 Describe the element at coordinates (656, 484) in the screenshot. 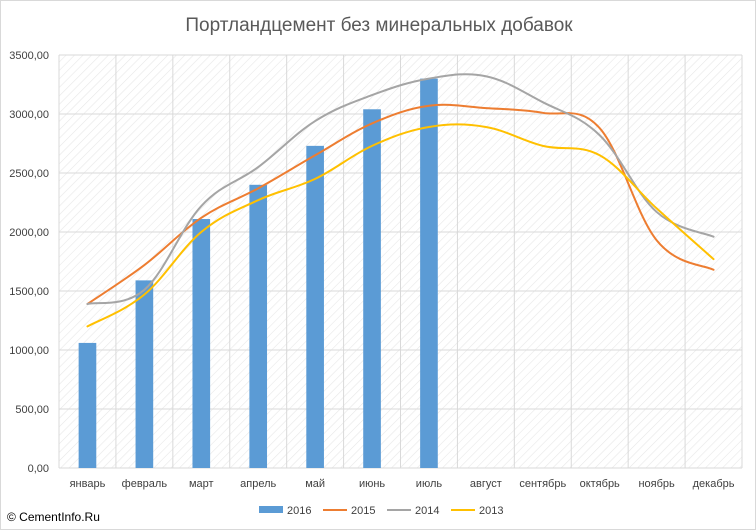

I see `x-tick-label: ноябрь` at that location.